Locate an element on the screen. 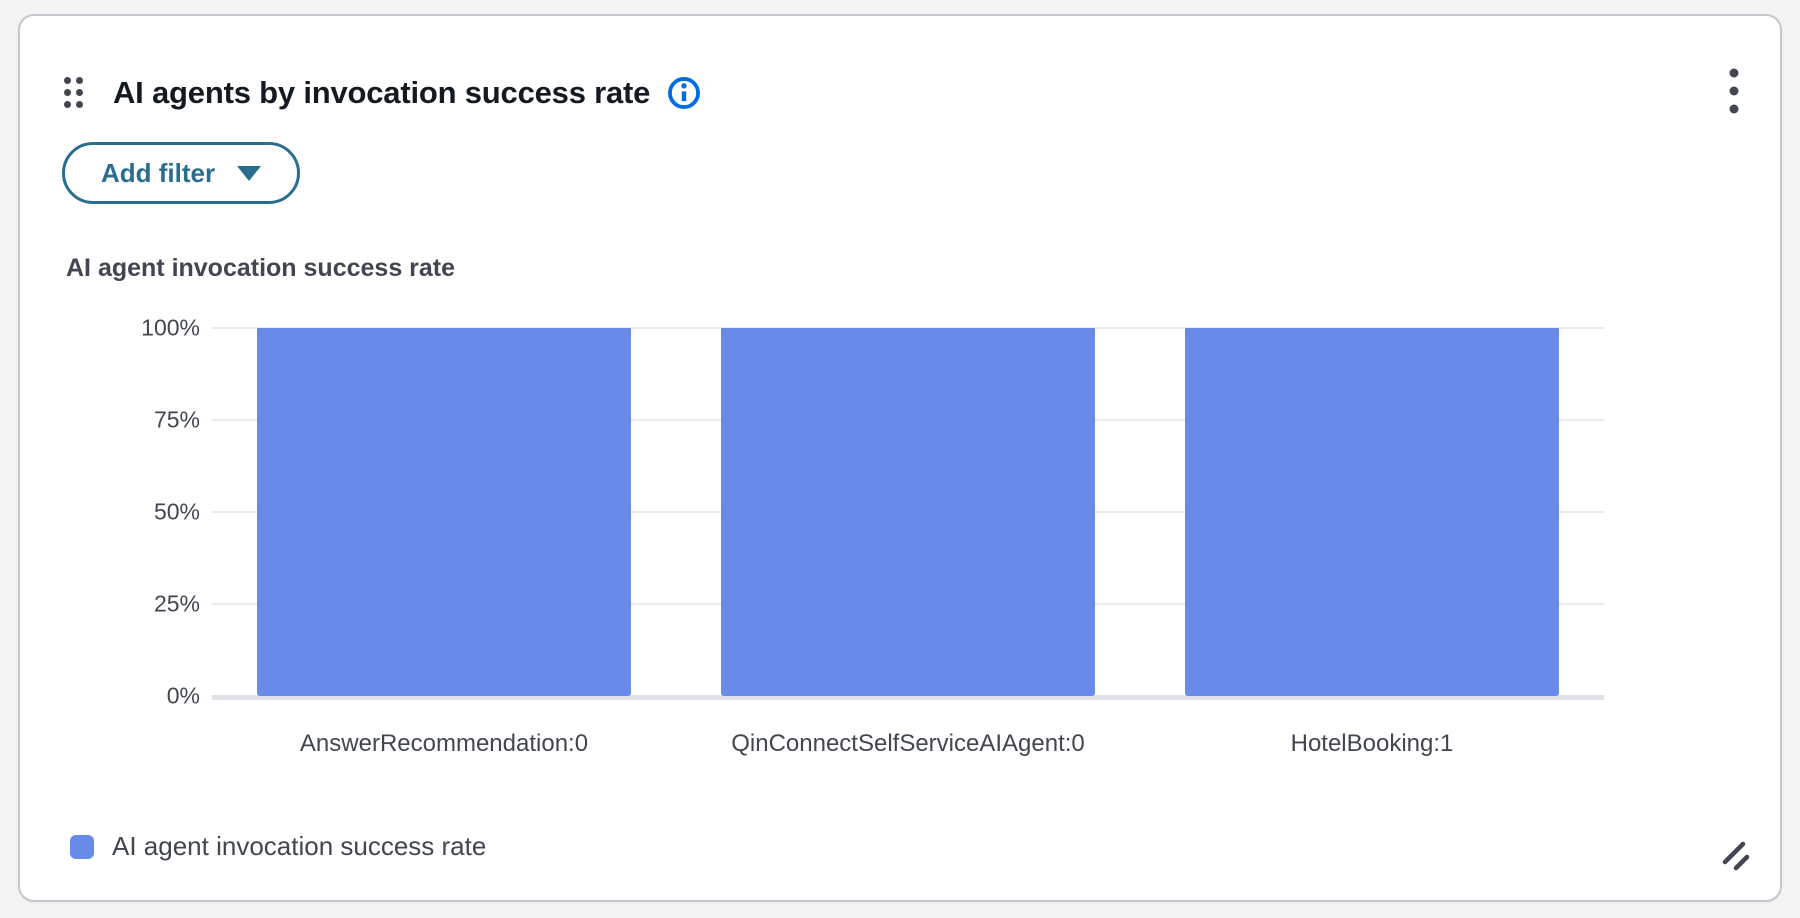  caret-down-icon is located at coordinates (249, 173).